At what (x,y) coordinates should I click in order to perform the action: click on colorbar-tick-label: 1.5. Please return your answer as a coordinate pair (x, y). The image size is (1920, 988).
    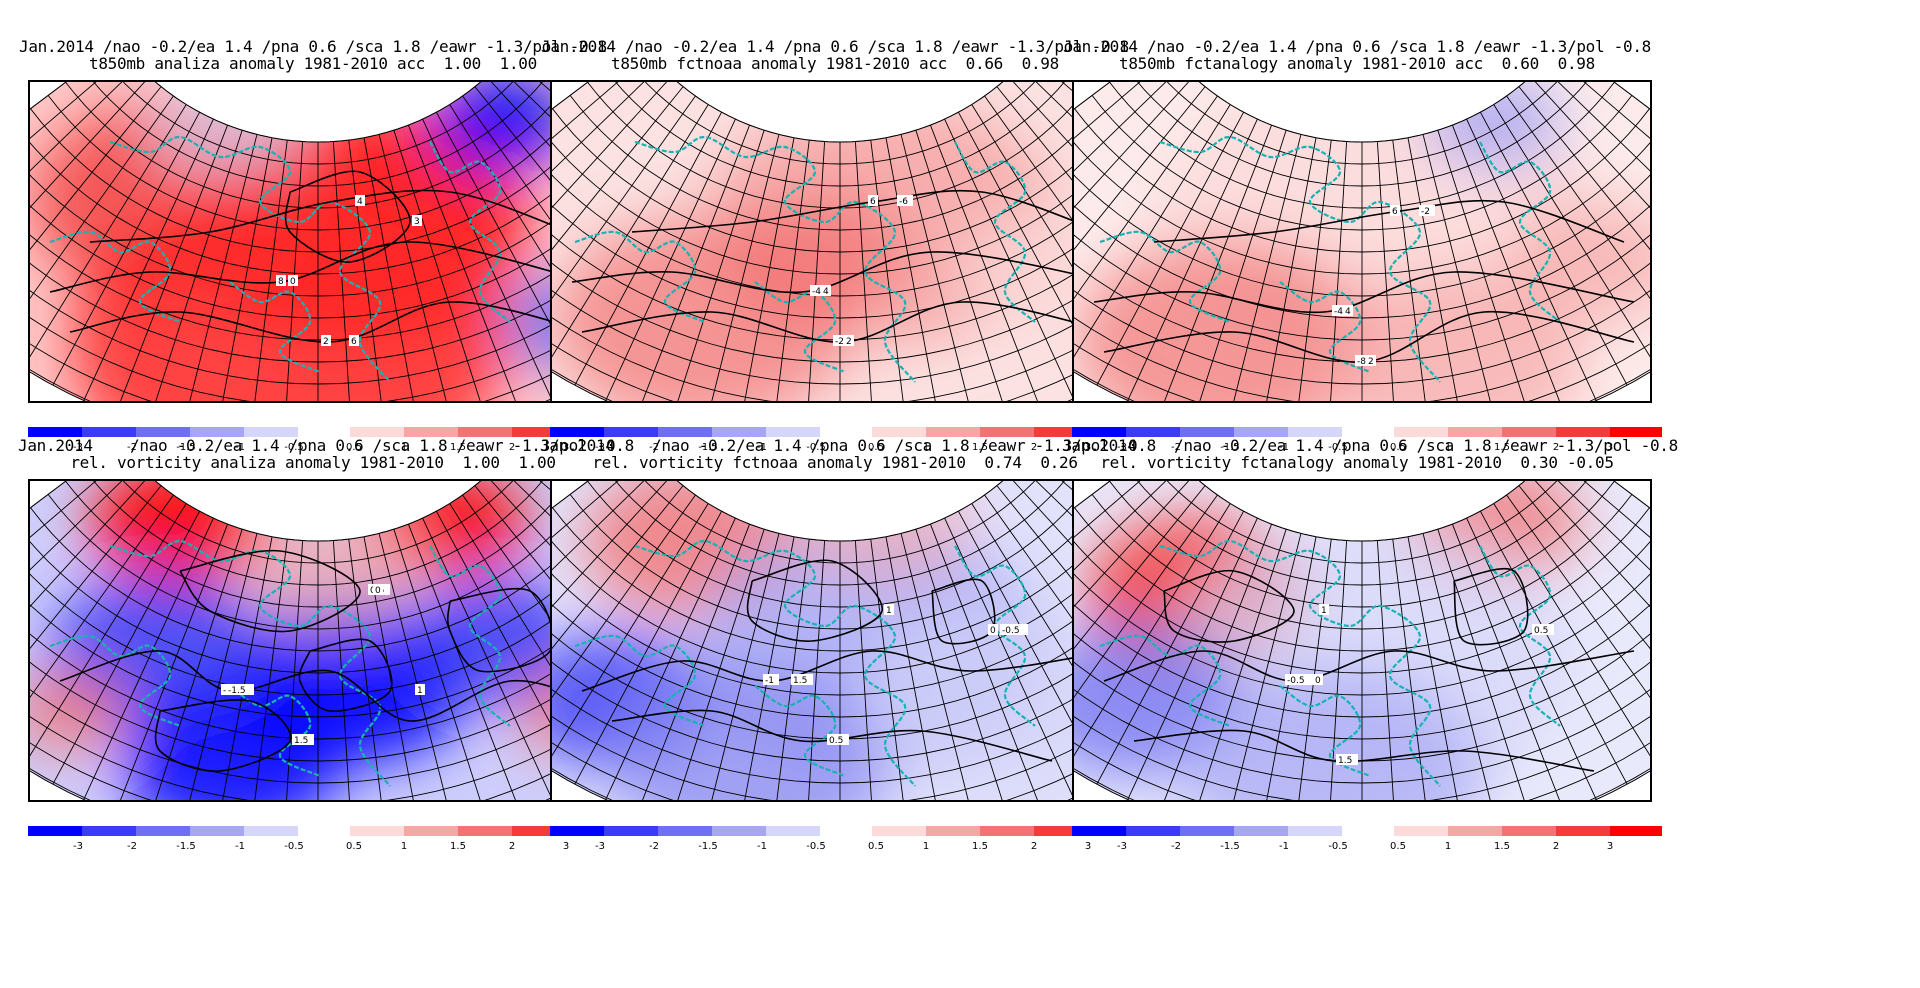
    Looking at the image, I should click on (980, 447).